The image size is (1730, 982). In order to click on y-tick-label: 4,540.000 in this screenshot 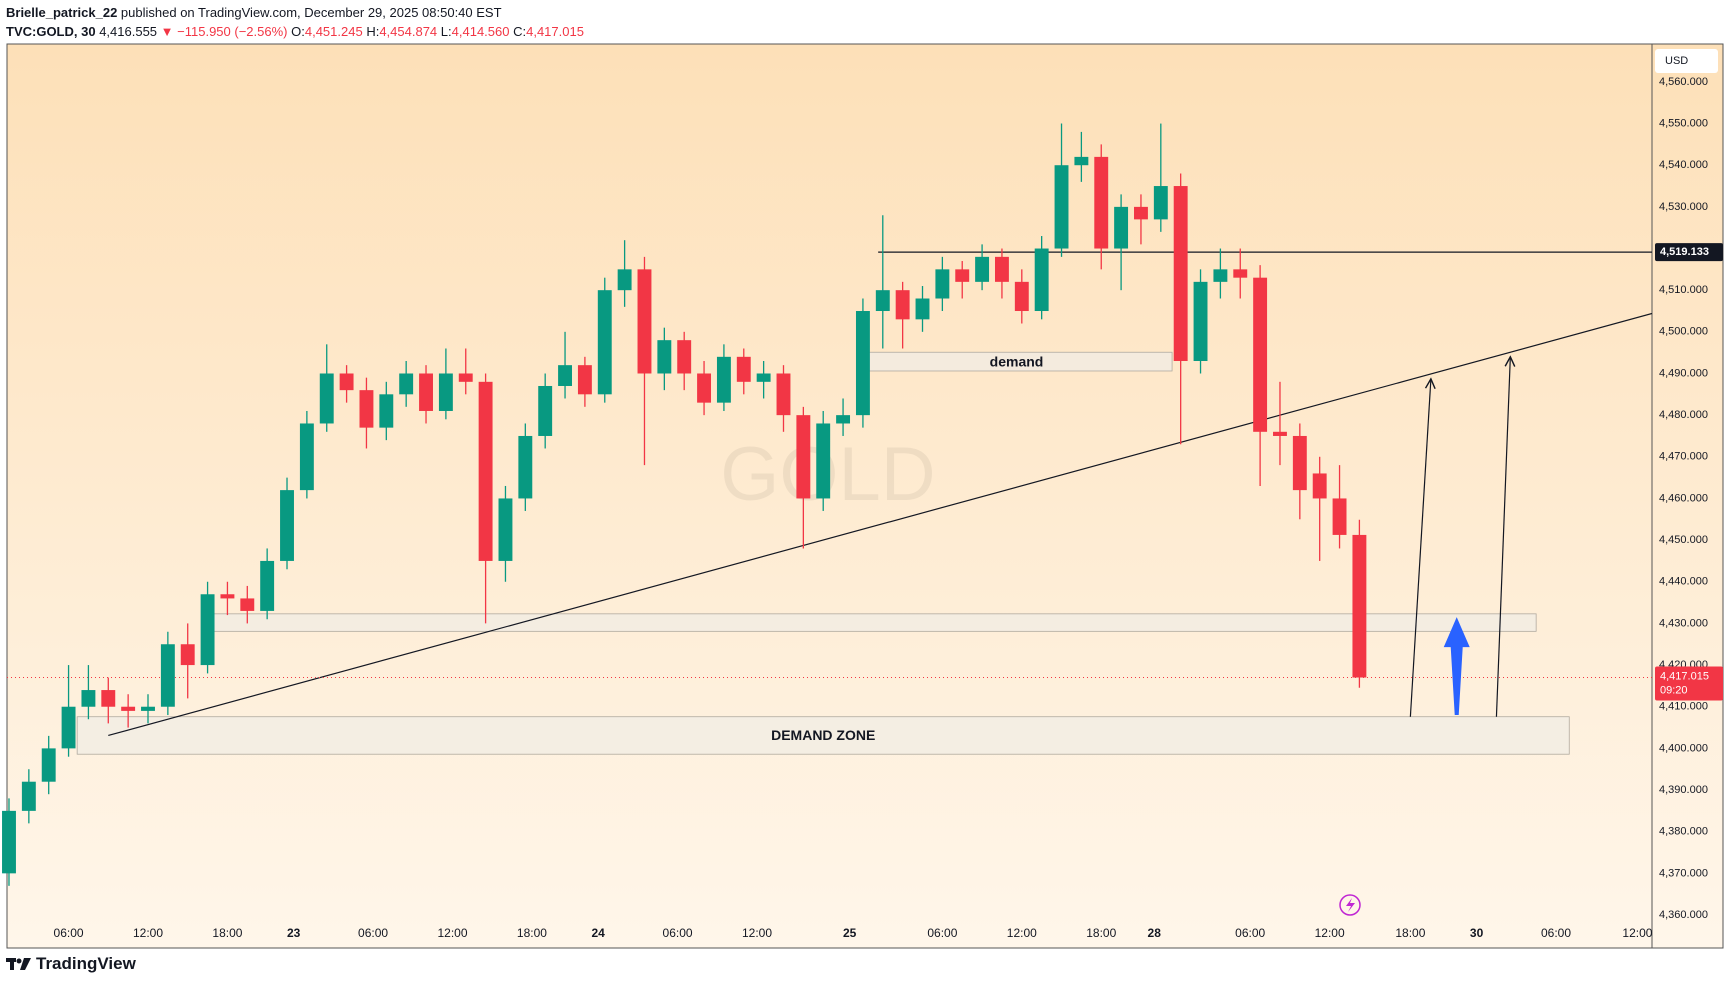, I will do `click(1683, 165)`.